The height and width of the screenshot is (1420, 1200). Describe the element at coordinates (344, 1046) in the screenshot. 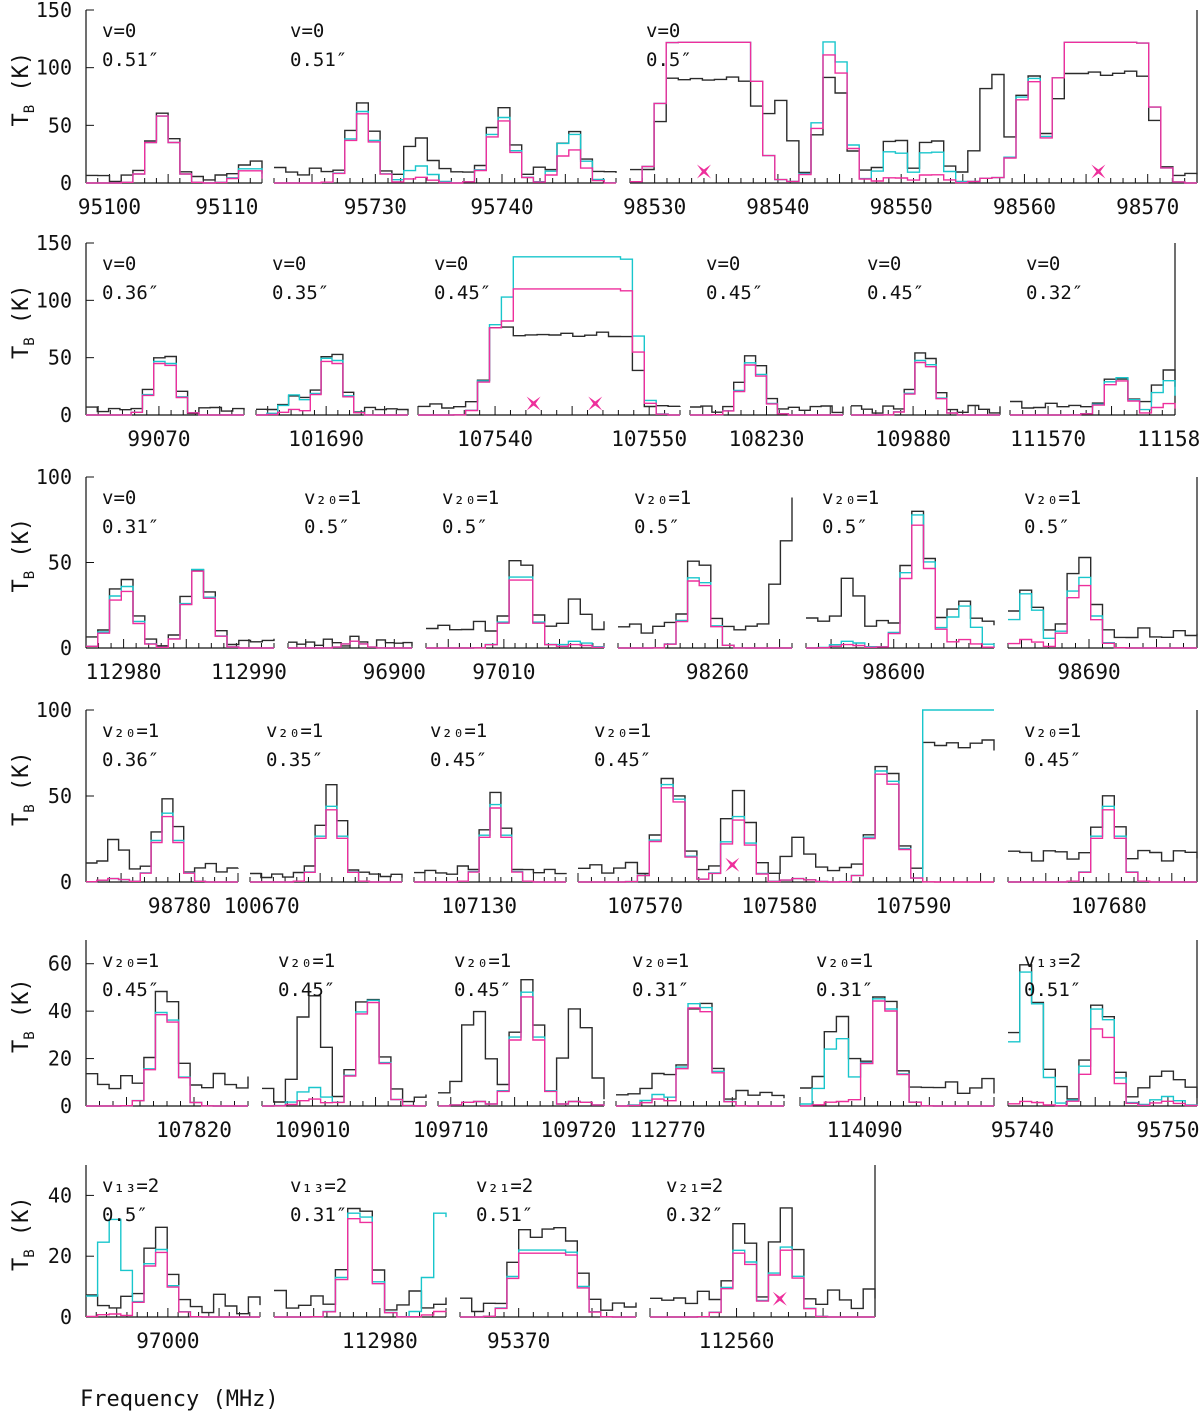

I see `spectrum-panel: 109010 v₂₀=1 0.45″` at that location.